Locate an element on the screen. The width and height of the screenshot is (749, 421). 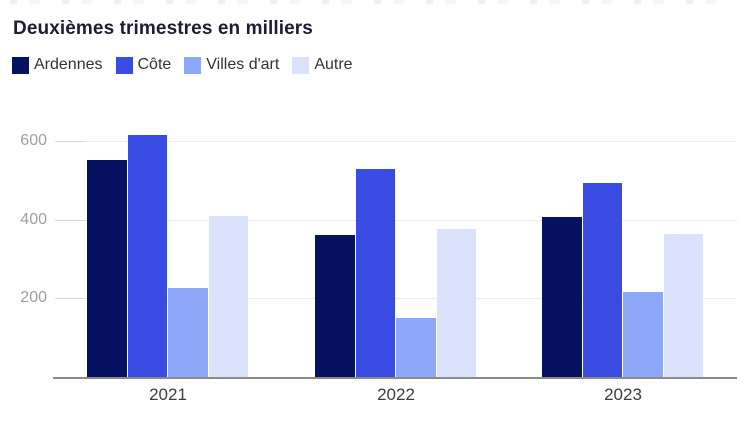
bar-c-te-2023 is located at coordinates (602, 280).